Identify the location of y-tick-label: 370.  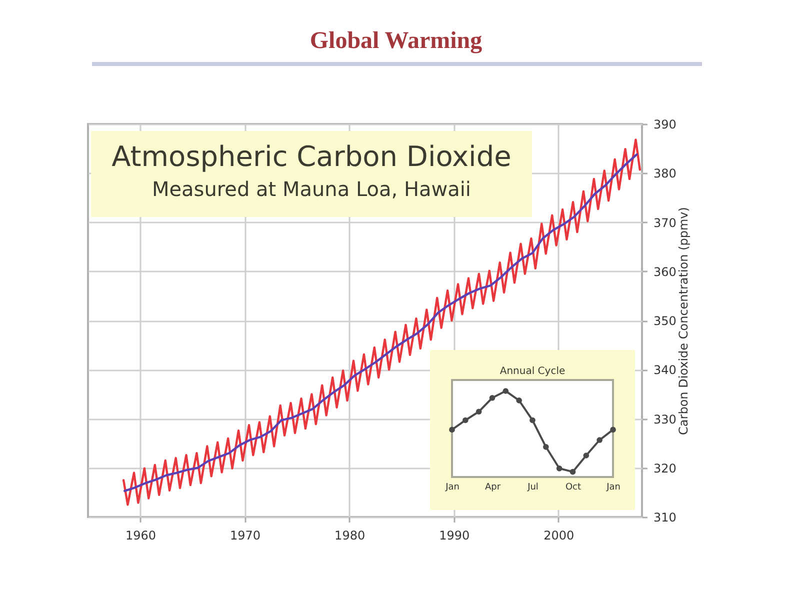
(665, 223).